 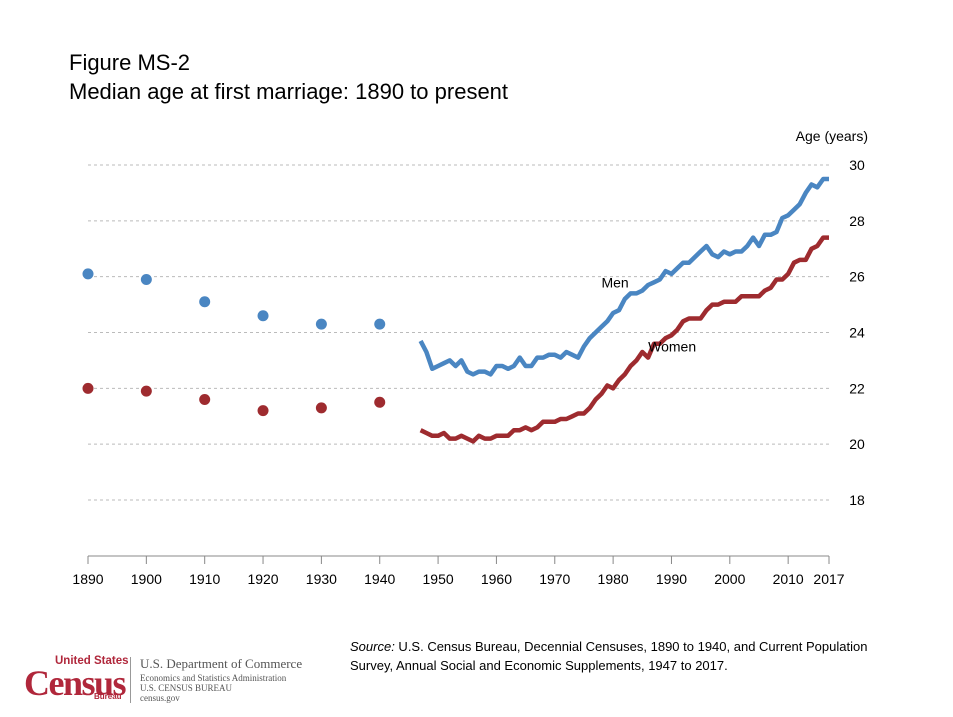 What do you see at coordinates (262, 579) in the screenshot?
I see `x-tick-label-1920: 1920` at bounding box center [262, 579].